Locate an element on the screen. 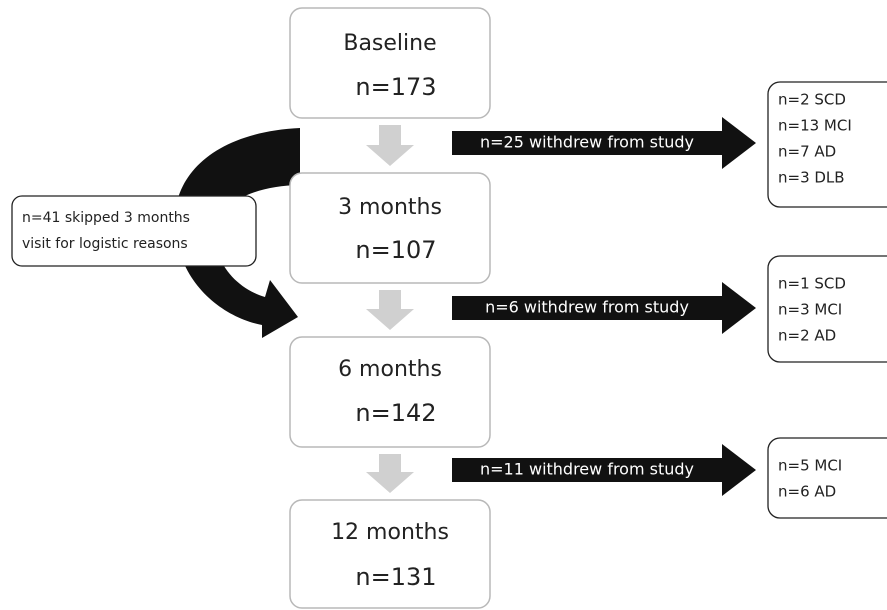  note-box is located at coordinates (134, 231).